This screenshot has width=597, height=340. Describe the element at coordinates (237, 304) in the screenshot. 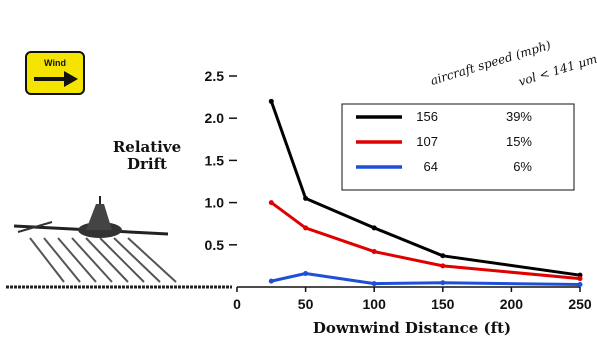

I see `x-tick-label: 0` at that location.